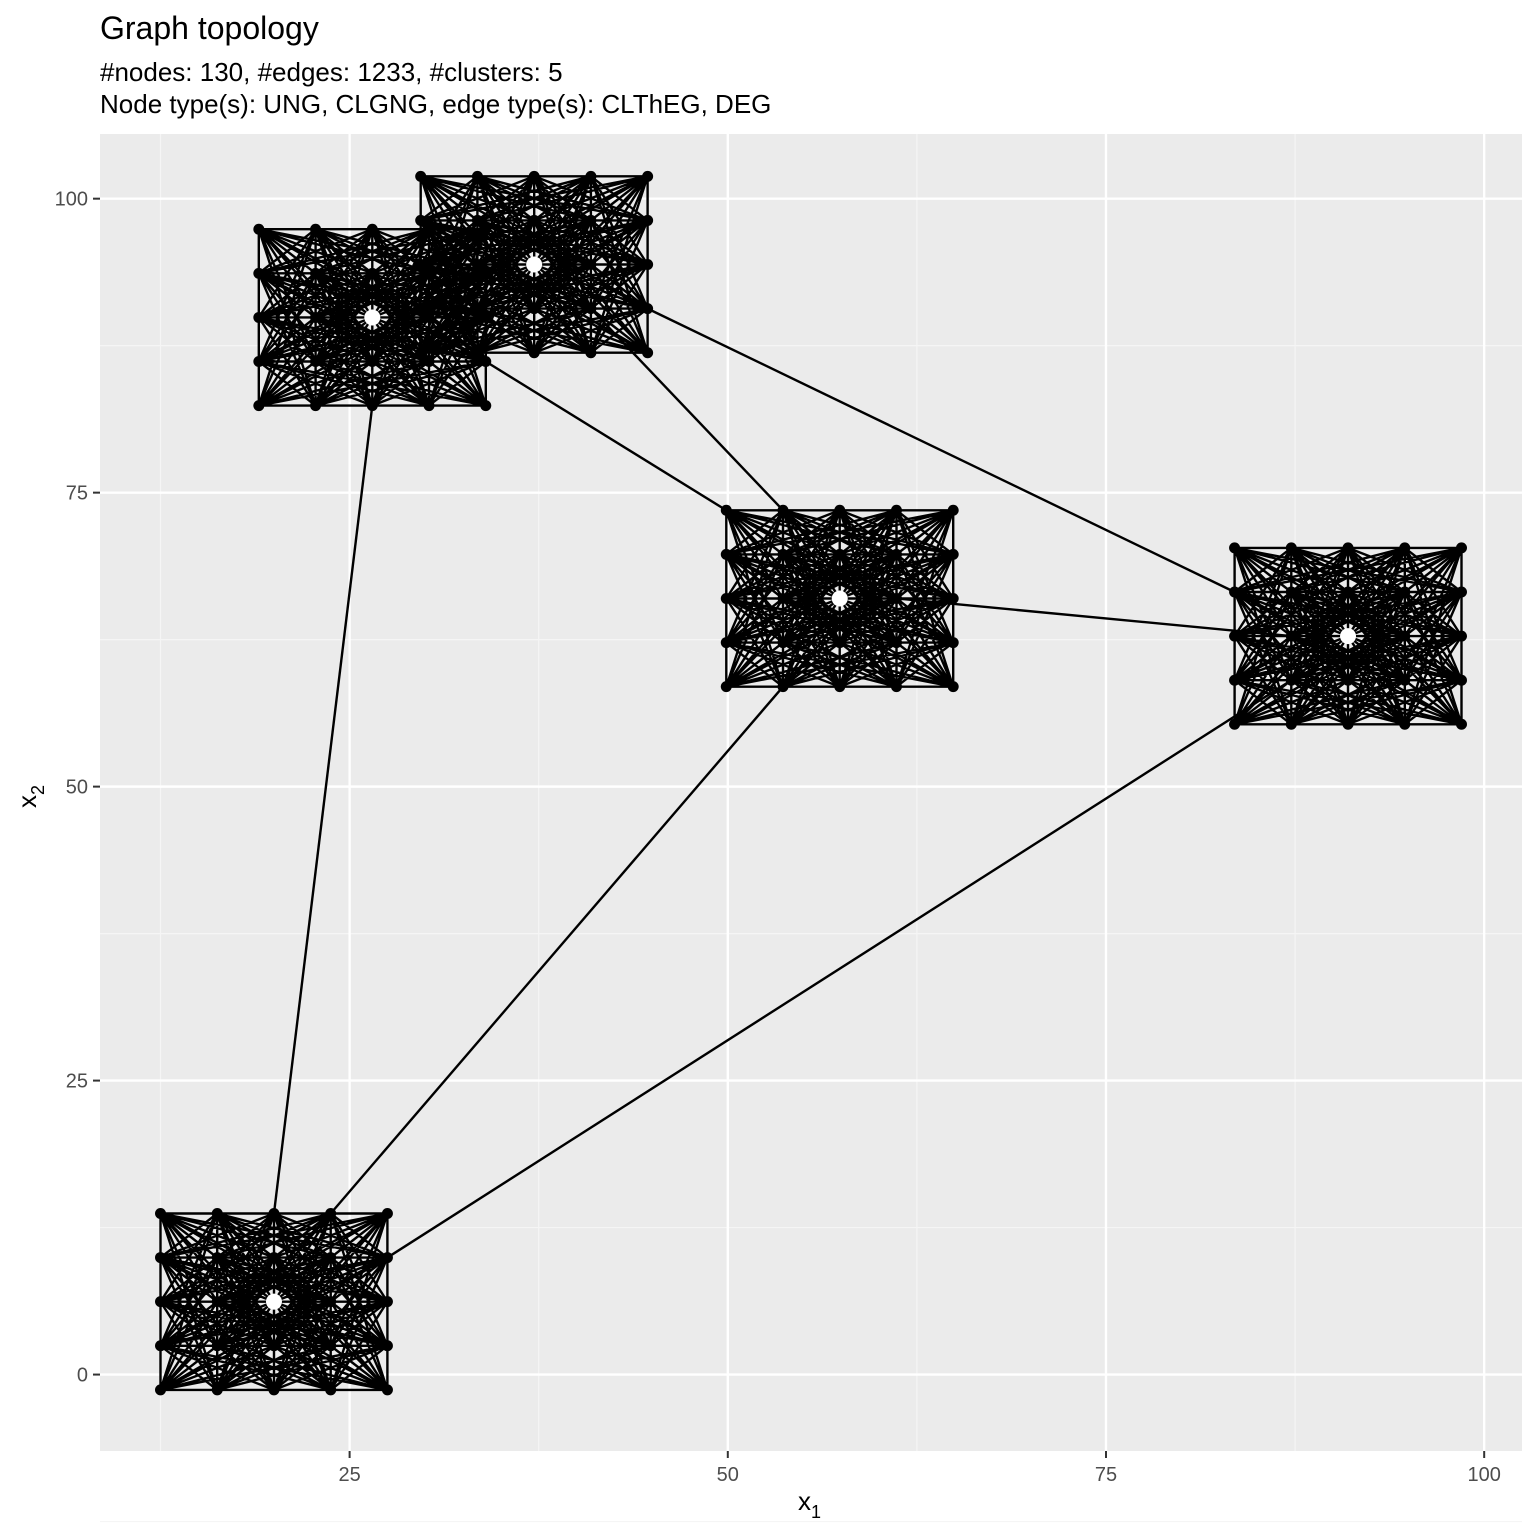  Describe the element at coordinates (273, 1301) in the screenshot. I see `cluster-1-center` at that location.